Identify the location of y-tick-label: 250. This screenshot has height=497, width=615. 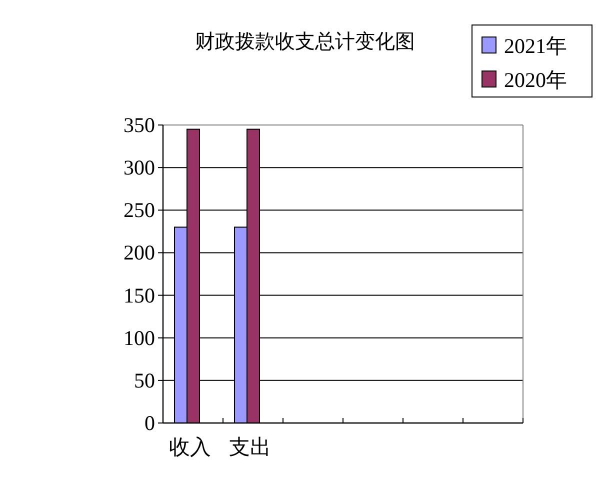
(139, 210).